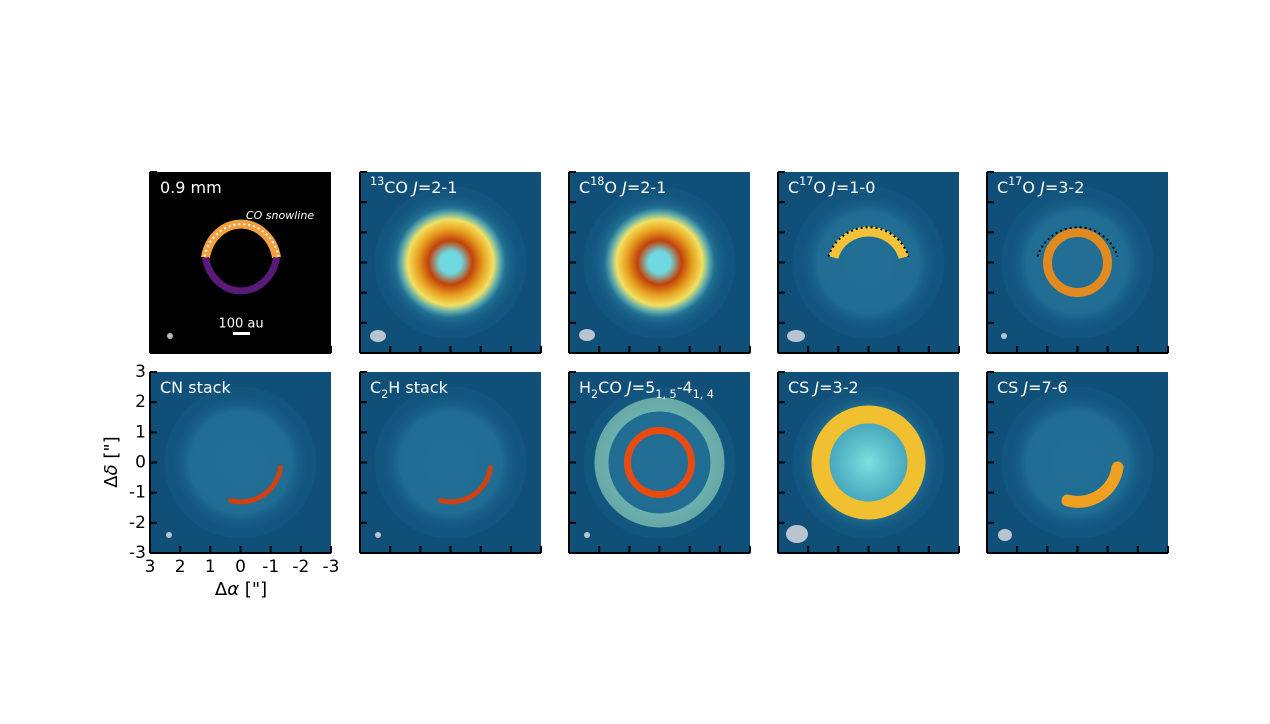  I want to click on x-axis-label: Δα ["], so click(241, 589).